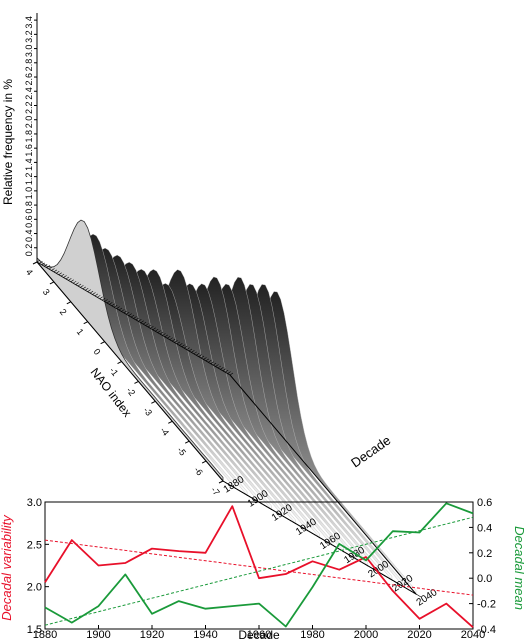 This screenshot has width=524, height=640. I want to click on frequency-tick-label: 0.8, so click(29, 207).